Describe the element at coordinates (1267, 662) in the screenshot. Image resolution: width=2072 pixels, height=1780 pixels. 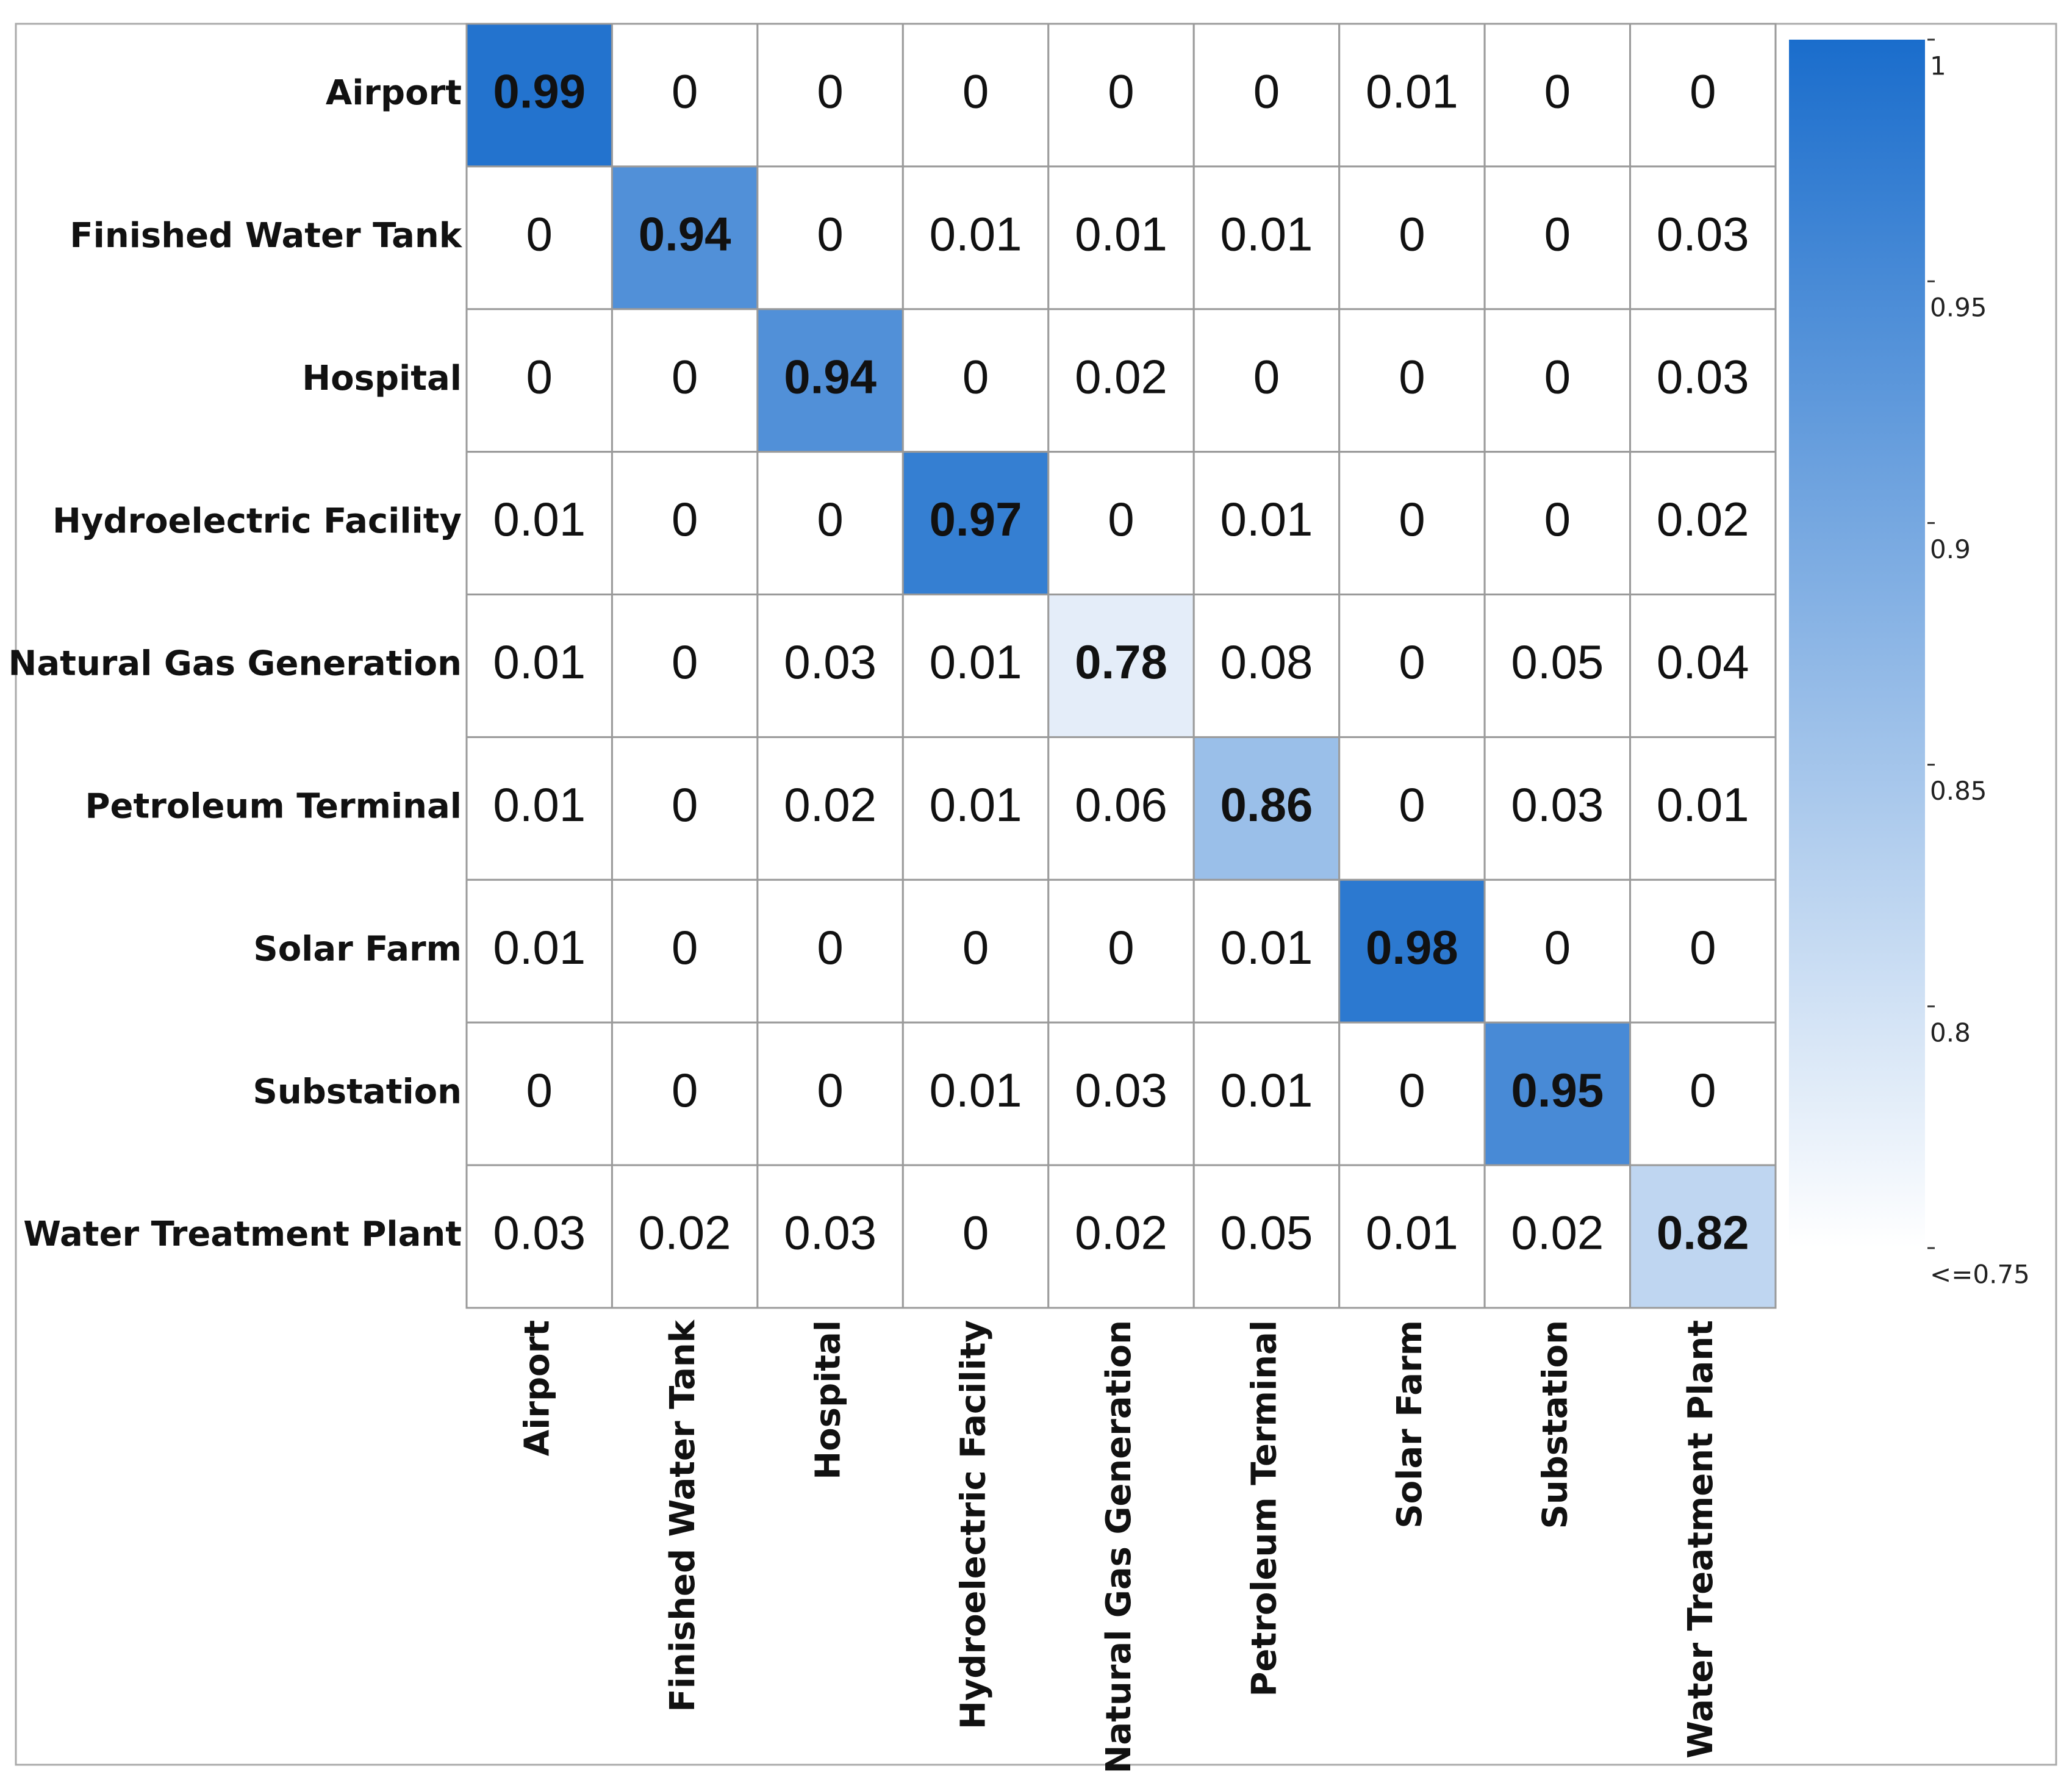
I see `cell-value: 0.08` at that location.